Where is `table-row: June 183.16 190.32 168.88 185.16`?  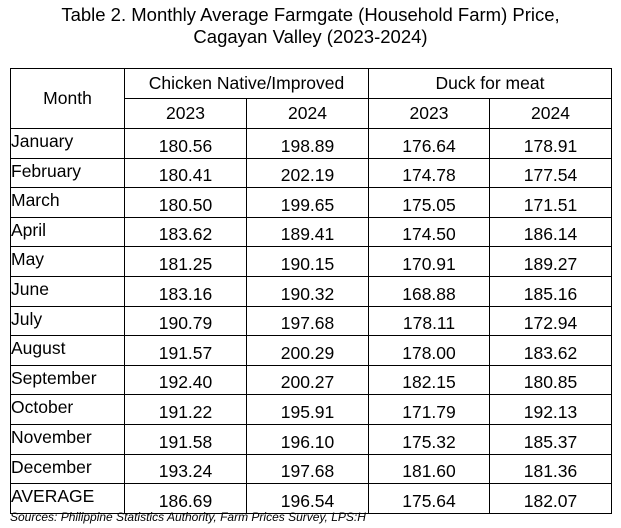 table-row: June 183.16 190.32 168.88 185.16 is located at coordinates (311, 291).